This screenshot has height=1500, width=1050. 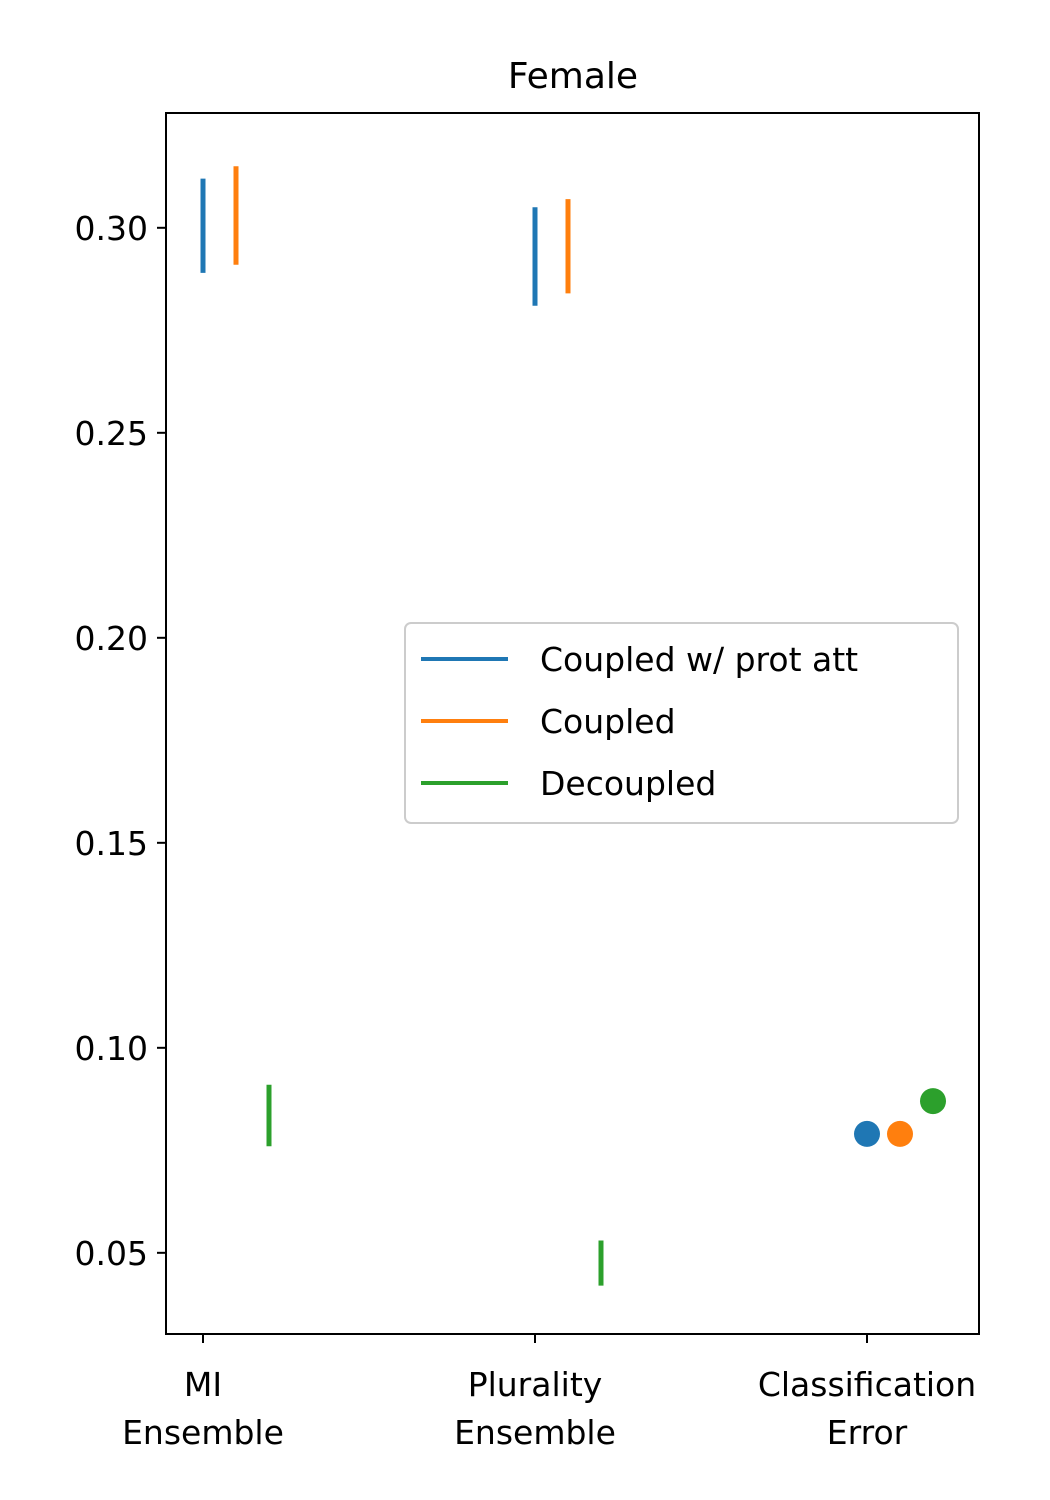 I want to click on y-tick-label: 0.30, so click(x=111, y=228).